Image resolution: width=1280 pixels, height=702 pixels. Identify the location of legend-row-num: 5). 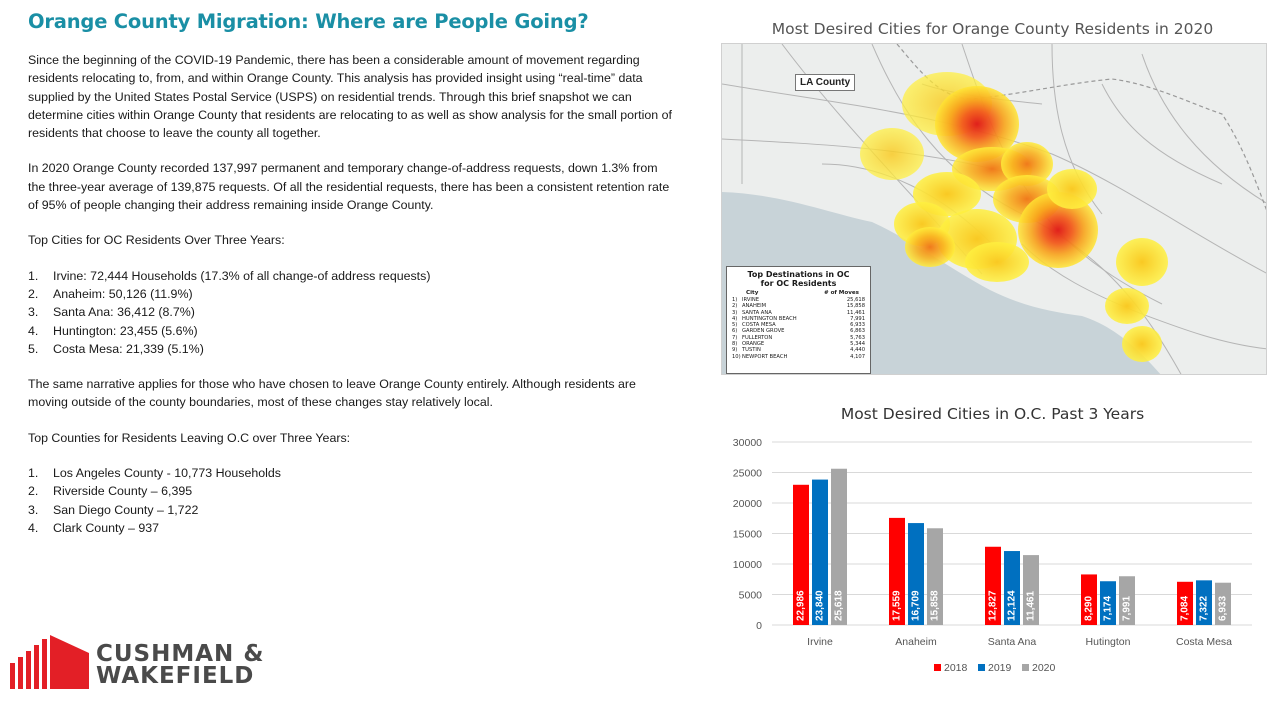
(735, 325).